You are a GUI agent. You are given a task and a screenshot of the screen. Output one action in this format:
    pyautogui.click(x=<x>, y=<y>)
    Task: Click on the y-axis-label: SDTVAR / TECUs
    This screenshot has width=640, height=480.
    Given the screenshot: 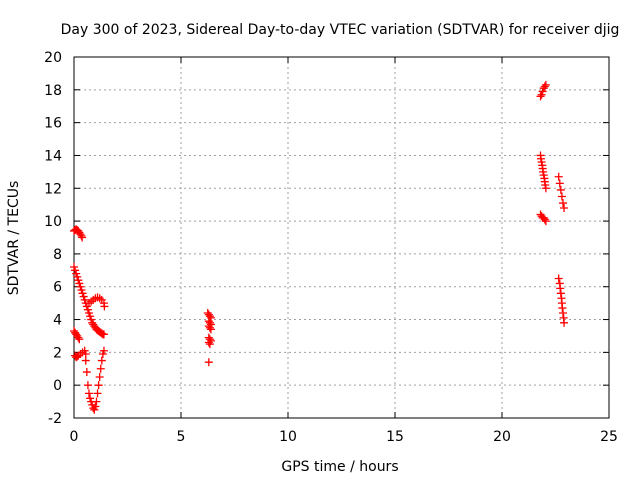 What is the action you would take?
    pyautogui.click(x=14, y=238)
    